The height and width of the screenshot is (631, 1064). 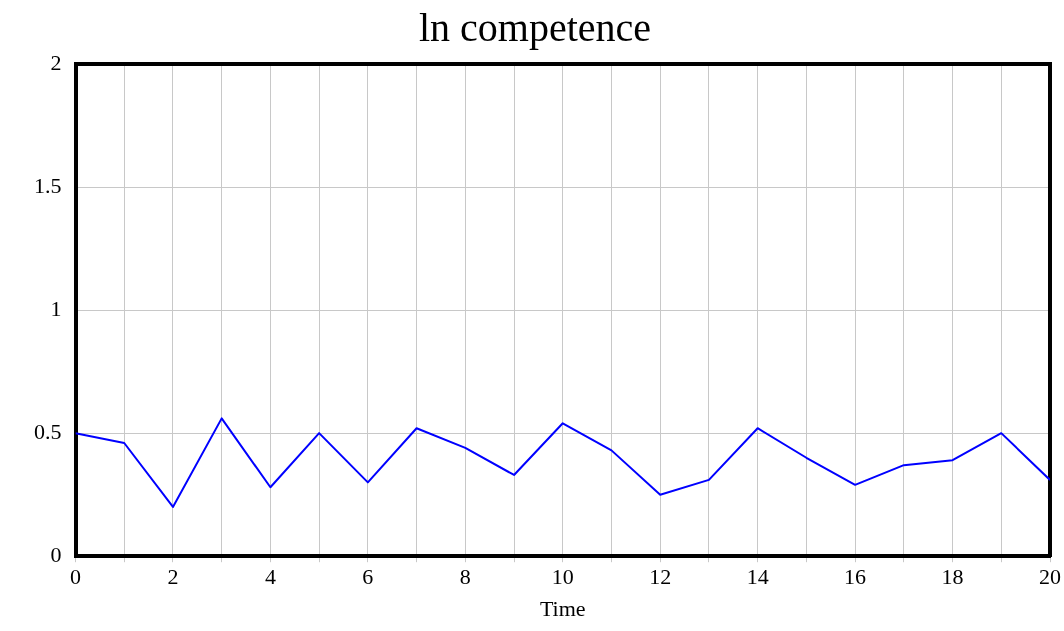 What do you see at coordinates (48, 431) in the screenshot?
I see `y-tick-label: 0.5` at bounding box center [48, 431].